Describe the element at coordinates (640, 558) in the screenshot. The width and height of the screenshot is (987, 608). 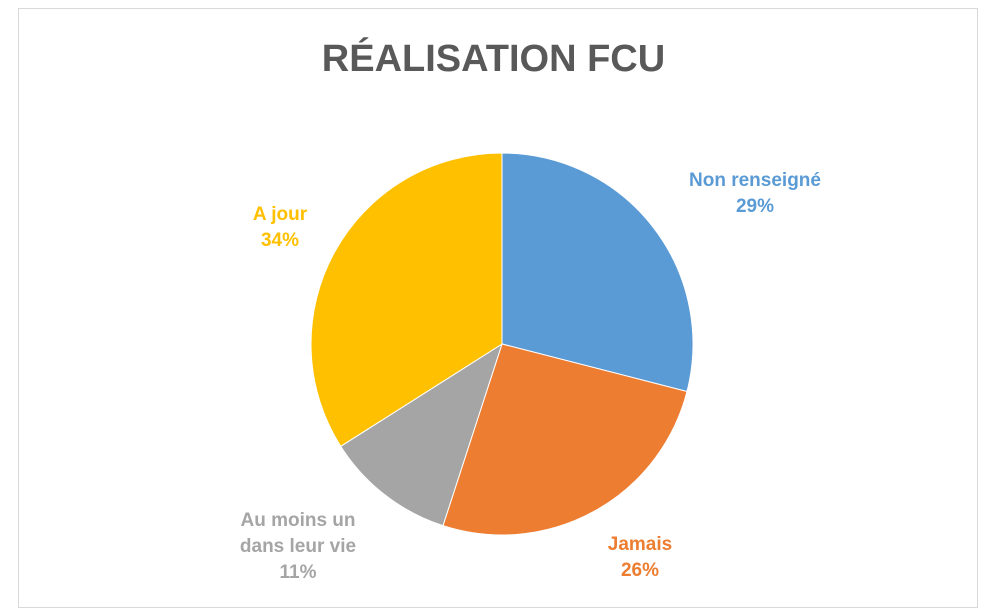
I see `data-label: Jamais 26%` at that location.